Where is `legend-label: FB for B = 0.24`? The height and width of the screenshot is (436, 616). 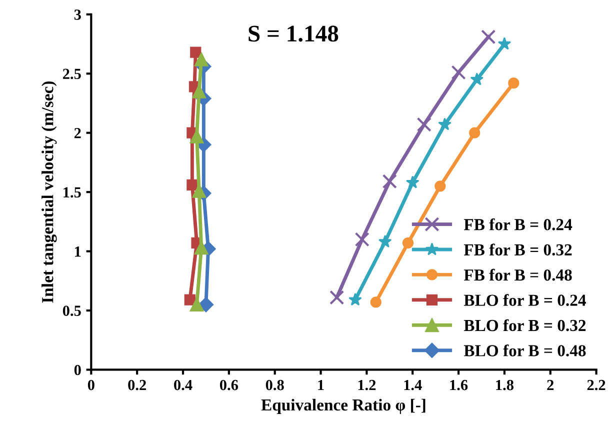
legend-label: FB for B = 0.24 is located at coordinates (518, 224).